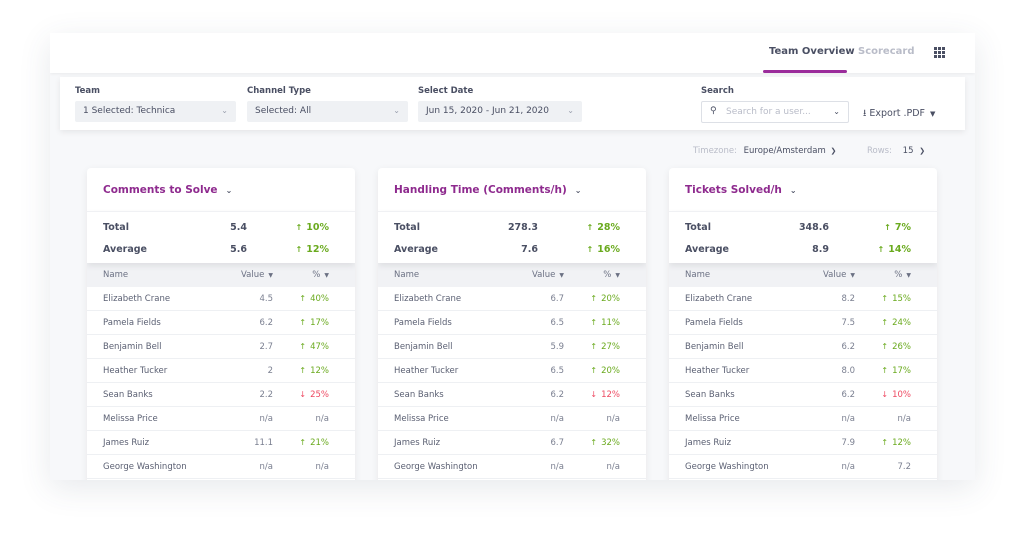  Describe the element at coordinates (480, 190) in the screenshot. I see `card-title: Handling Time (Comments/h)` at that location.